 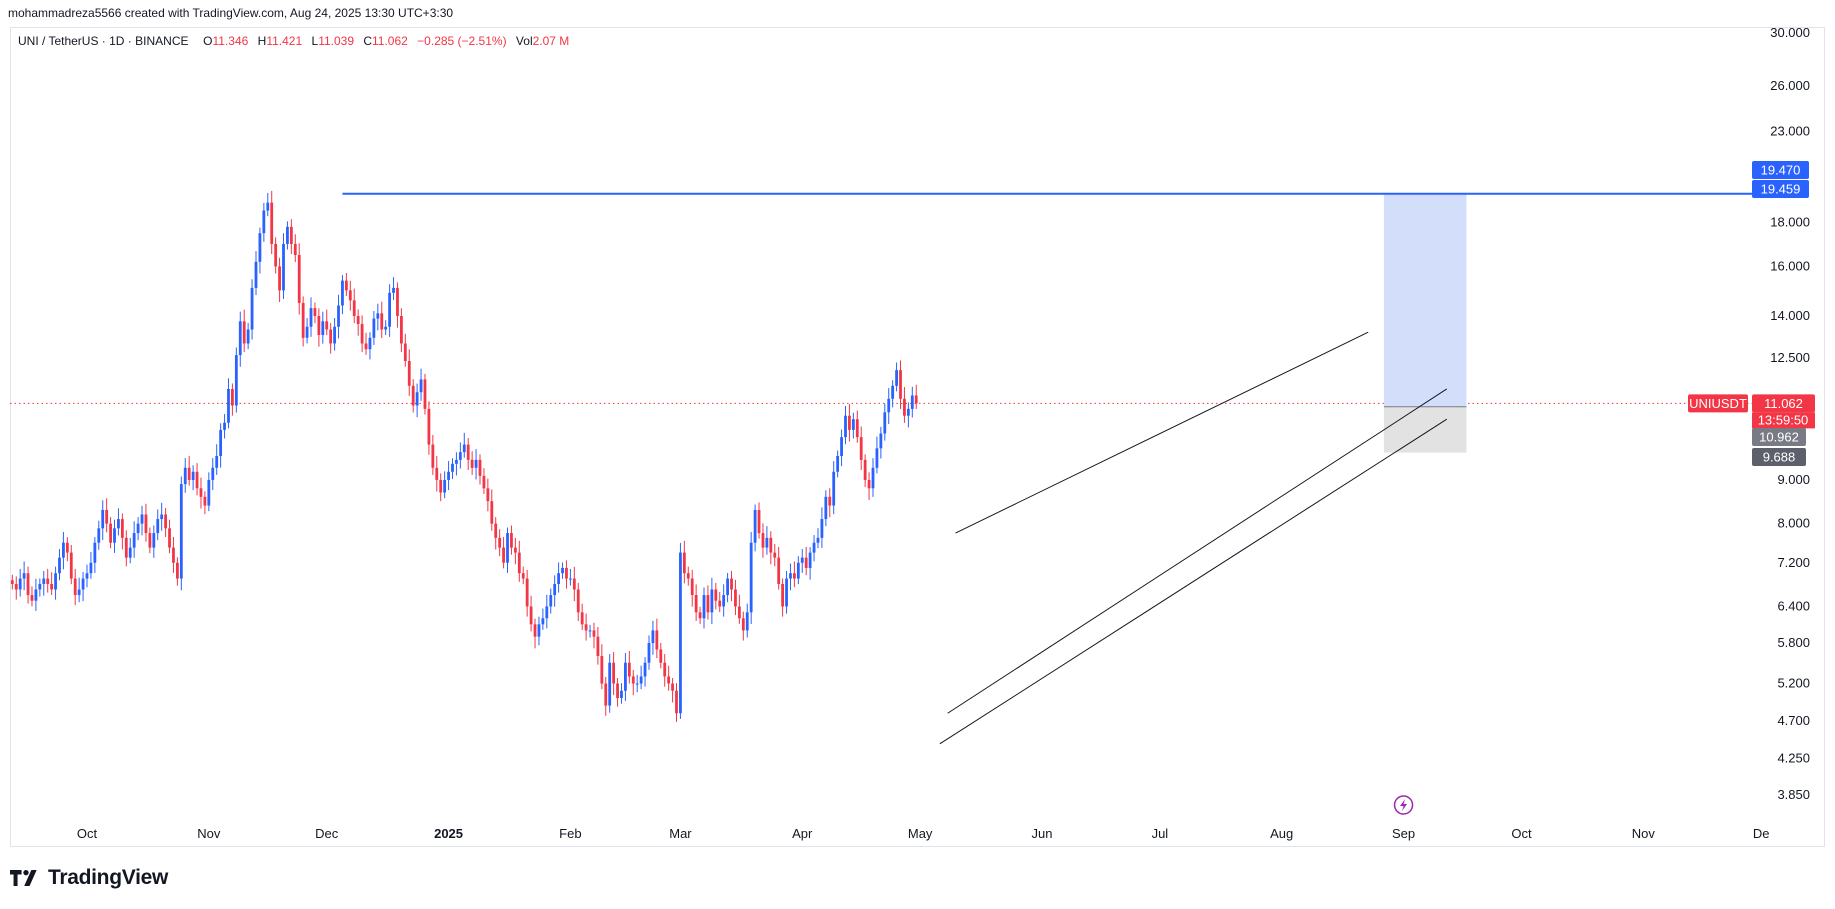 What do you see at coordinates (89, 878) in the screenshot?
I see `tradingview-logo: TradingView` at bounding box center [89, 878].